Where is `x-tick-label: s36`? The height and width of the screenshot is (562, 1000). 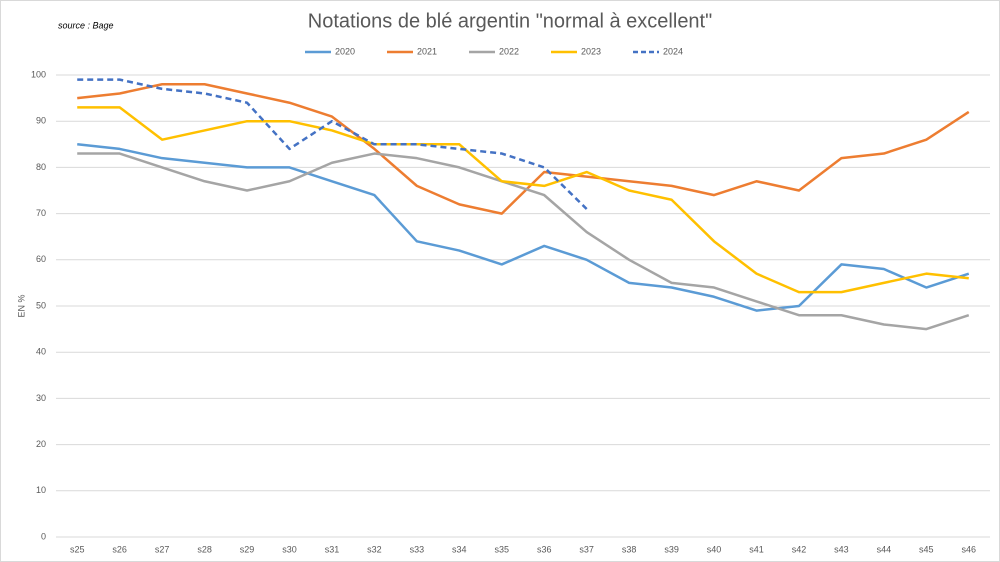
x-tick-label: s36 is located at coordinates (544, 549).